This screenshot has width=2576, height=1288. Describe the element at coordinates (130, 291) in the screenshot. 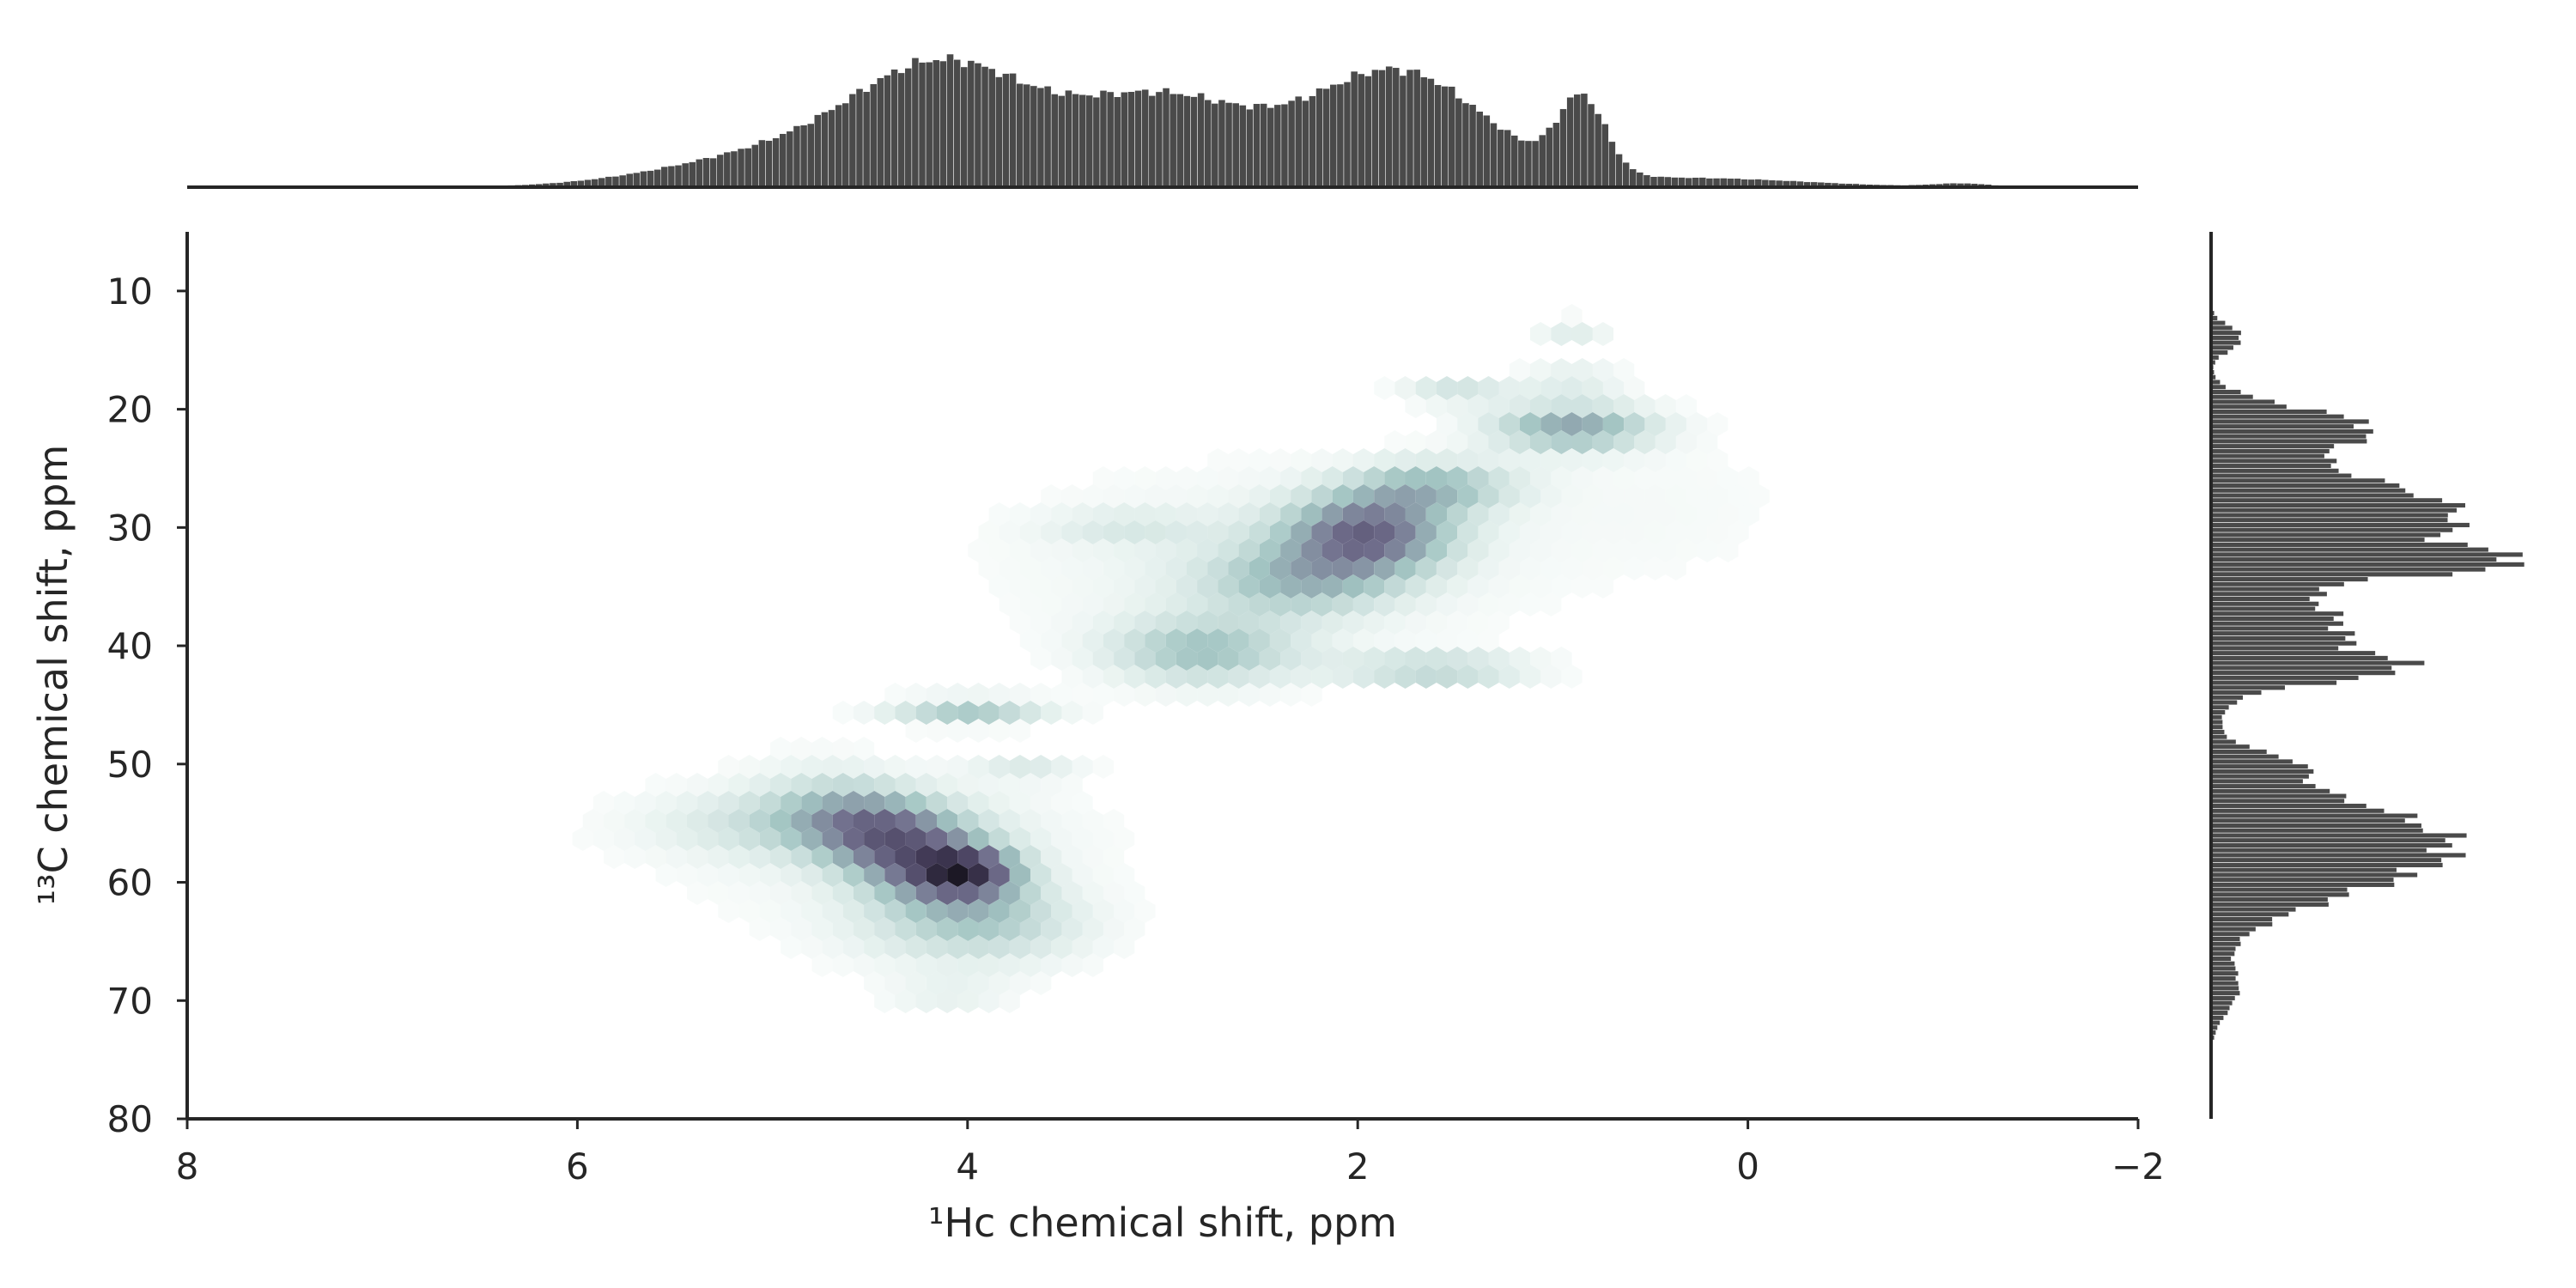

I see `y-tick-label: 10` at that location.